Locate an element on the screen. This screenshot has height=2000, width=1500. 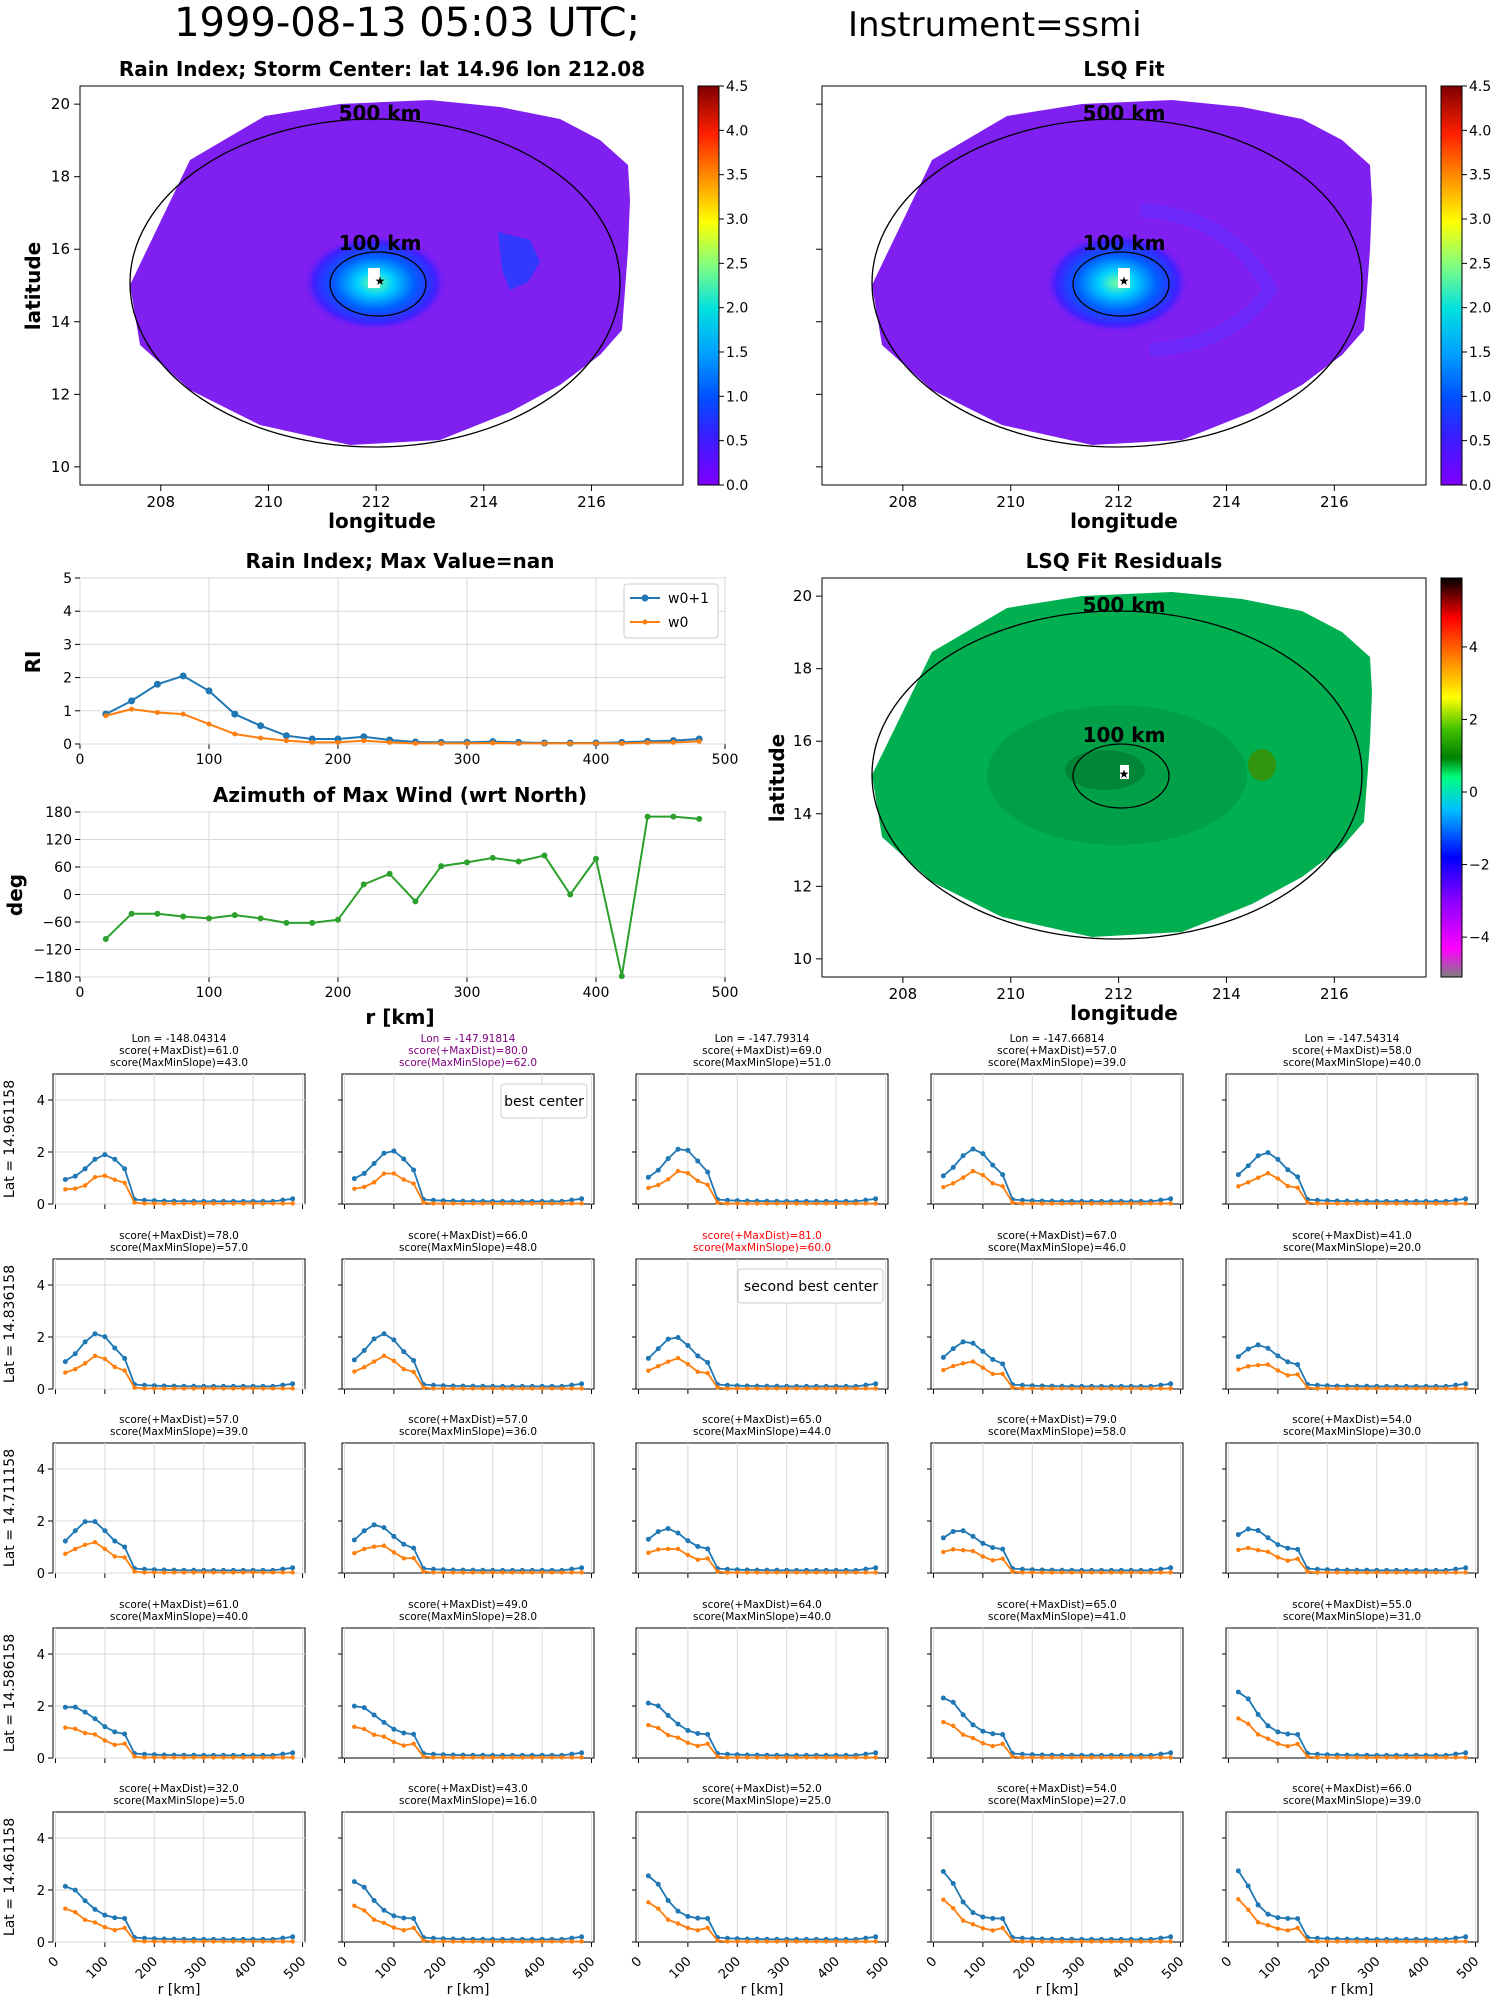
grid-xlabel: r [km] is located at coordinates (762, 1990).